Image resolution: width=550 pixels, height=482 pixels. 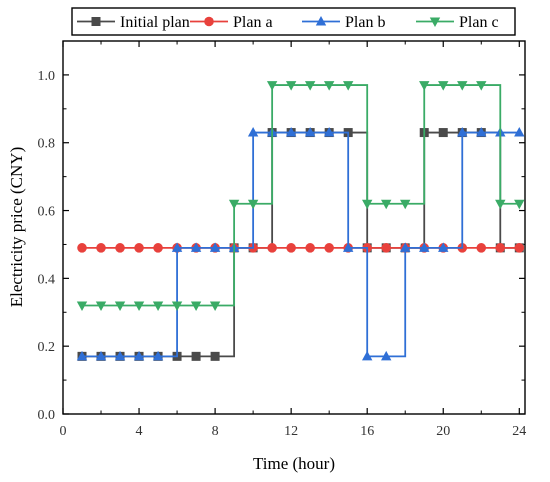 I want to click on legend-entry-plan-a: Plan a, so click(x=231, y=22).